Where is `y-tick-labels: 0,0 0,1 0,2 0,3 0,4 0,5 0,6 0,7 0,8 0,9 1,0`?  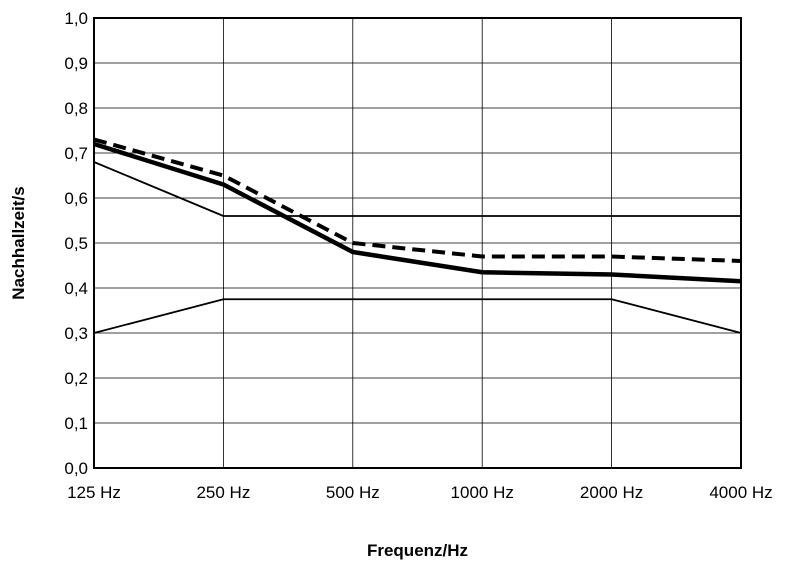
y-tick-labels: 0,0 0,1 0,2 0,3 0,4 0,5 0,6 0,7 0,8 0,9 1,0 is located at coordinates (76, 243).